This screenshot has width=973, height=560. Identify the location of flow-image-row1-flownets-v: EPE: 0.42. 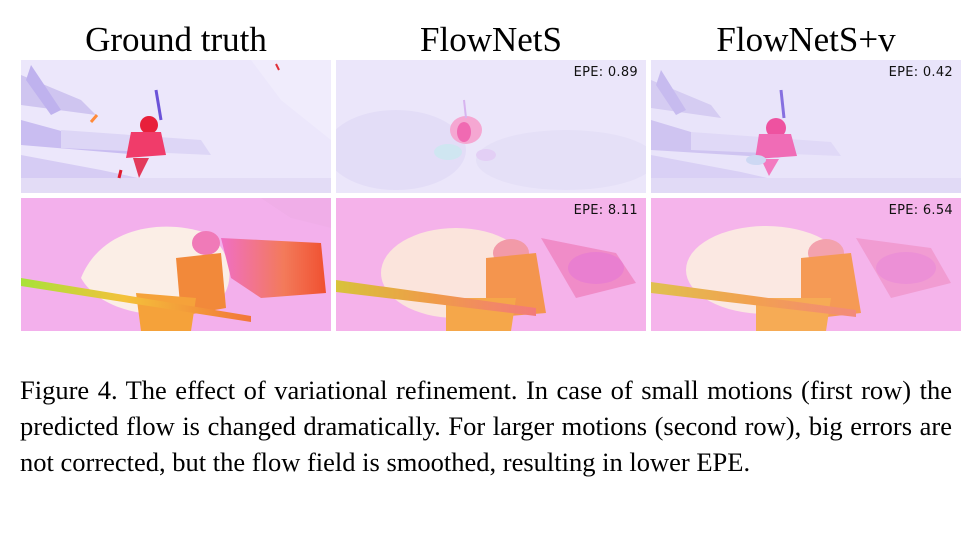
(806, 126).